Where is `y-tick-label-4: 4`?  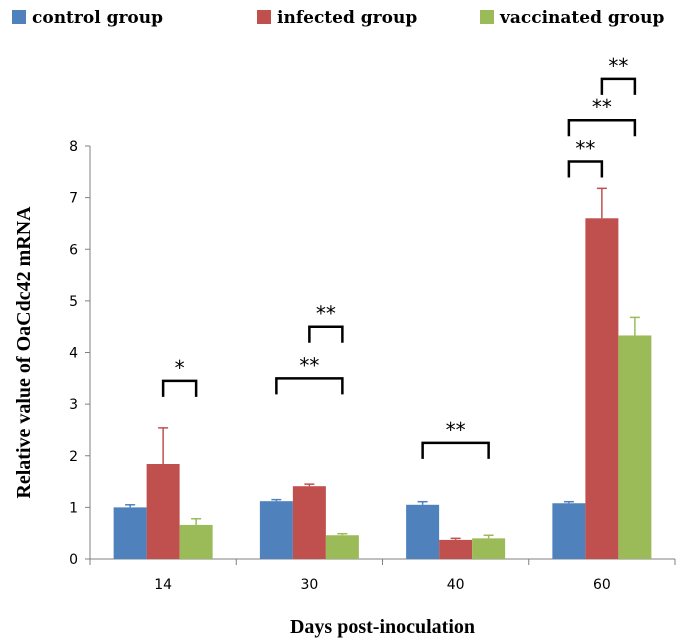 y-tick-label-4: 4 is located at coordinates (73, 354).